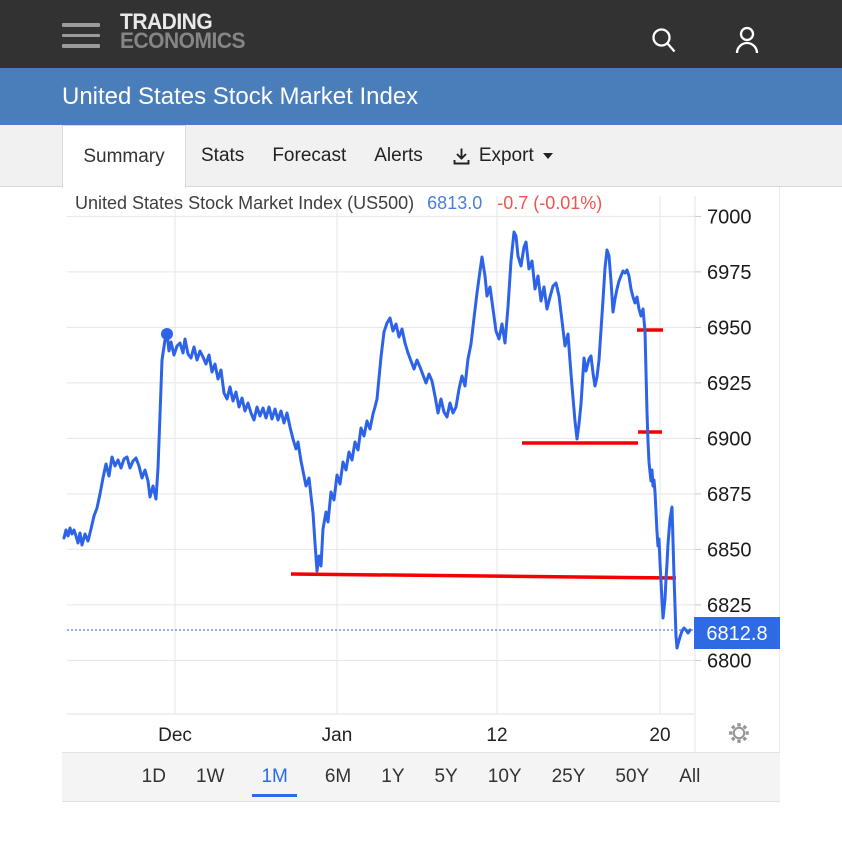 Image resolution: width=842 pixels, height=863 pixels. Describe the element at coordinates (729, 384) in the screenshot. I see `y-axis-label: 6925` at that location.